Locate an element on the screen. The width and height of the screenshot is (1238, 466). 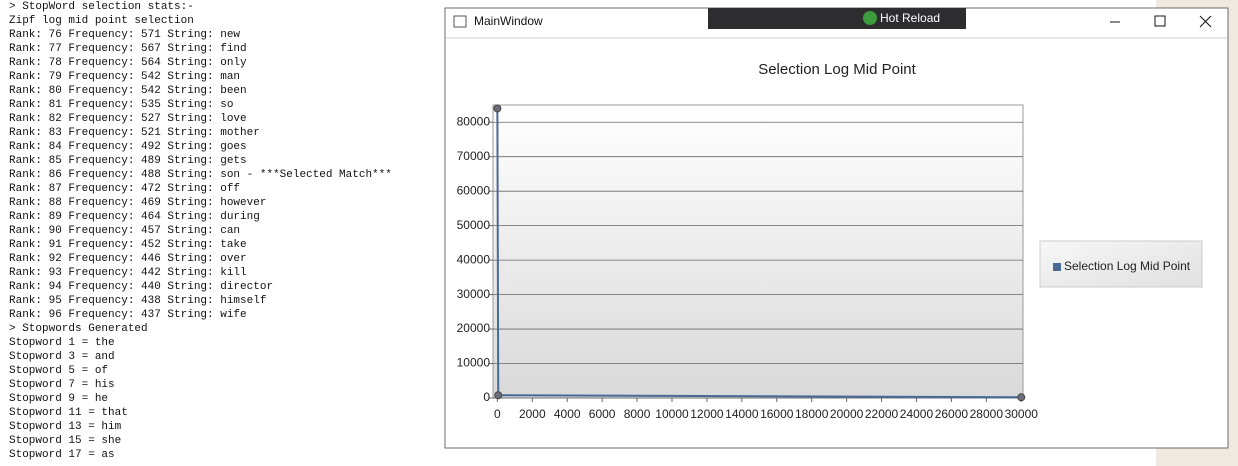
x-tick-label: 12000 is located at coordinates (707, 414).